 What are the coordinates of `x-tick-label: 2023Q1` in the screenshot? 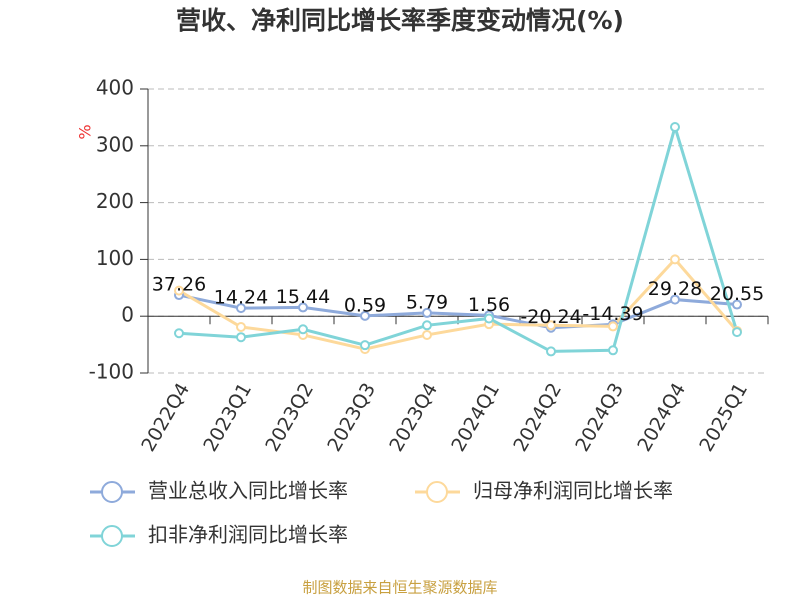 It's located at (227, 417).